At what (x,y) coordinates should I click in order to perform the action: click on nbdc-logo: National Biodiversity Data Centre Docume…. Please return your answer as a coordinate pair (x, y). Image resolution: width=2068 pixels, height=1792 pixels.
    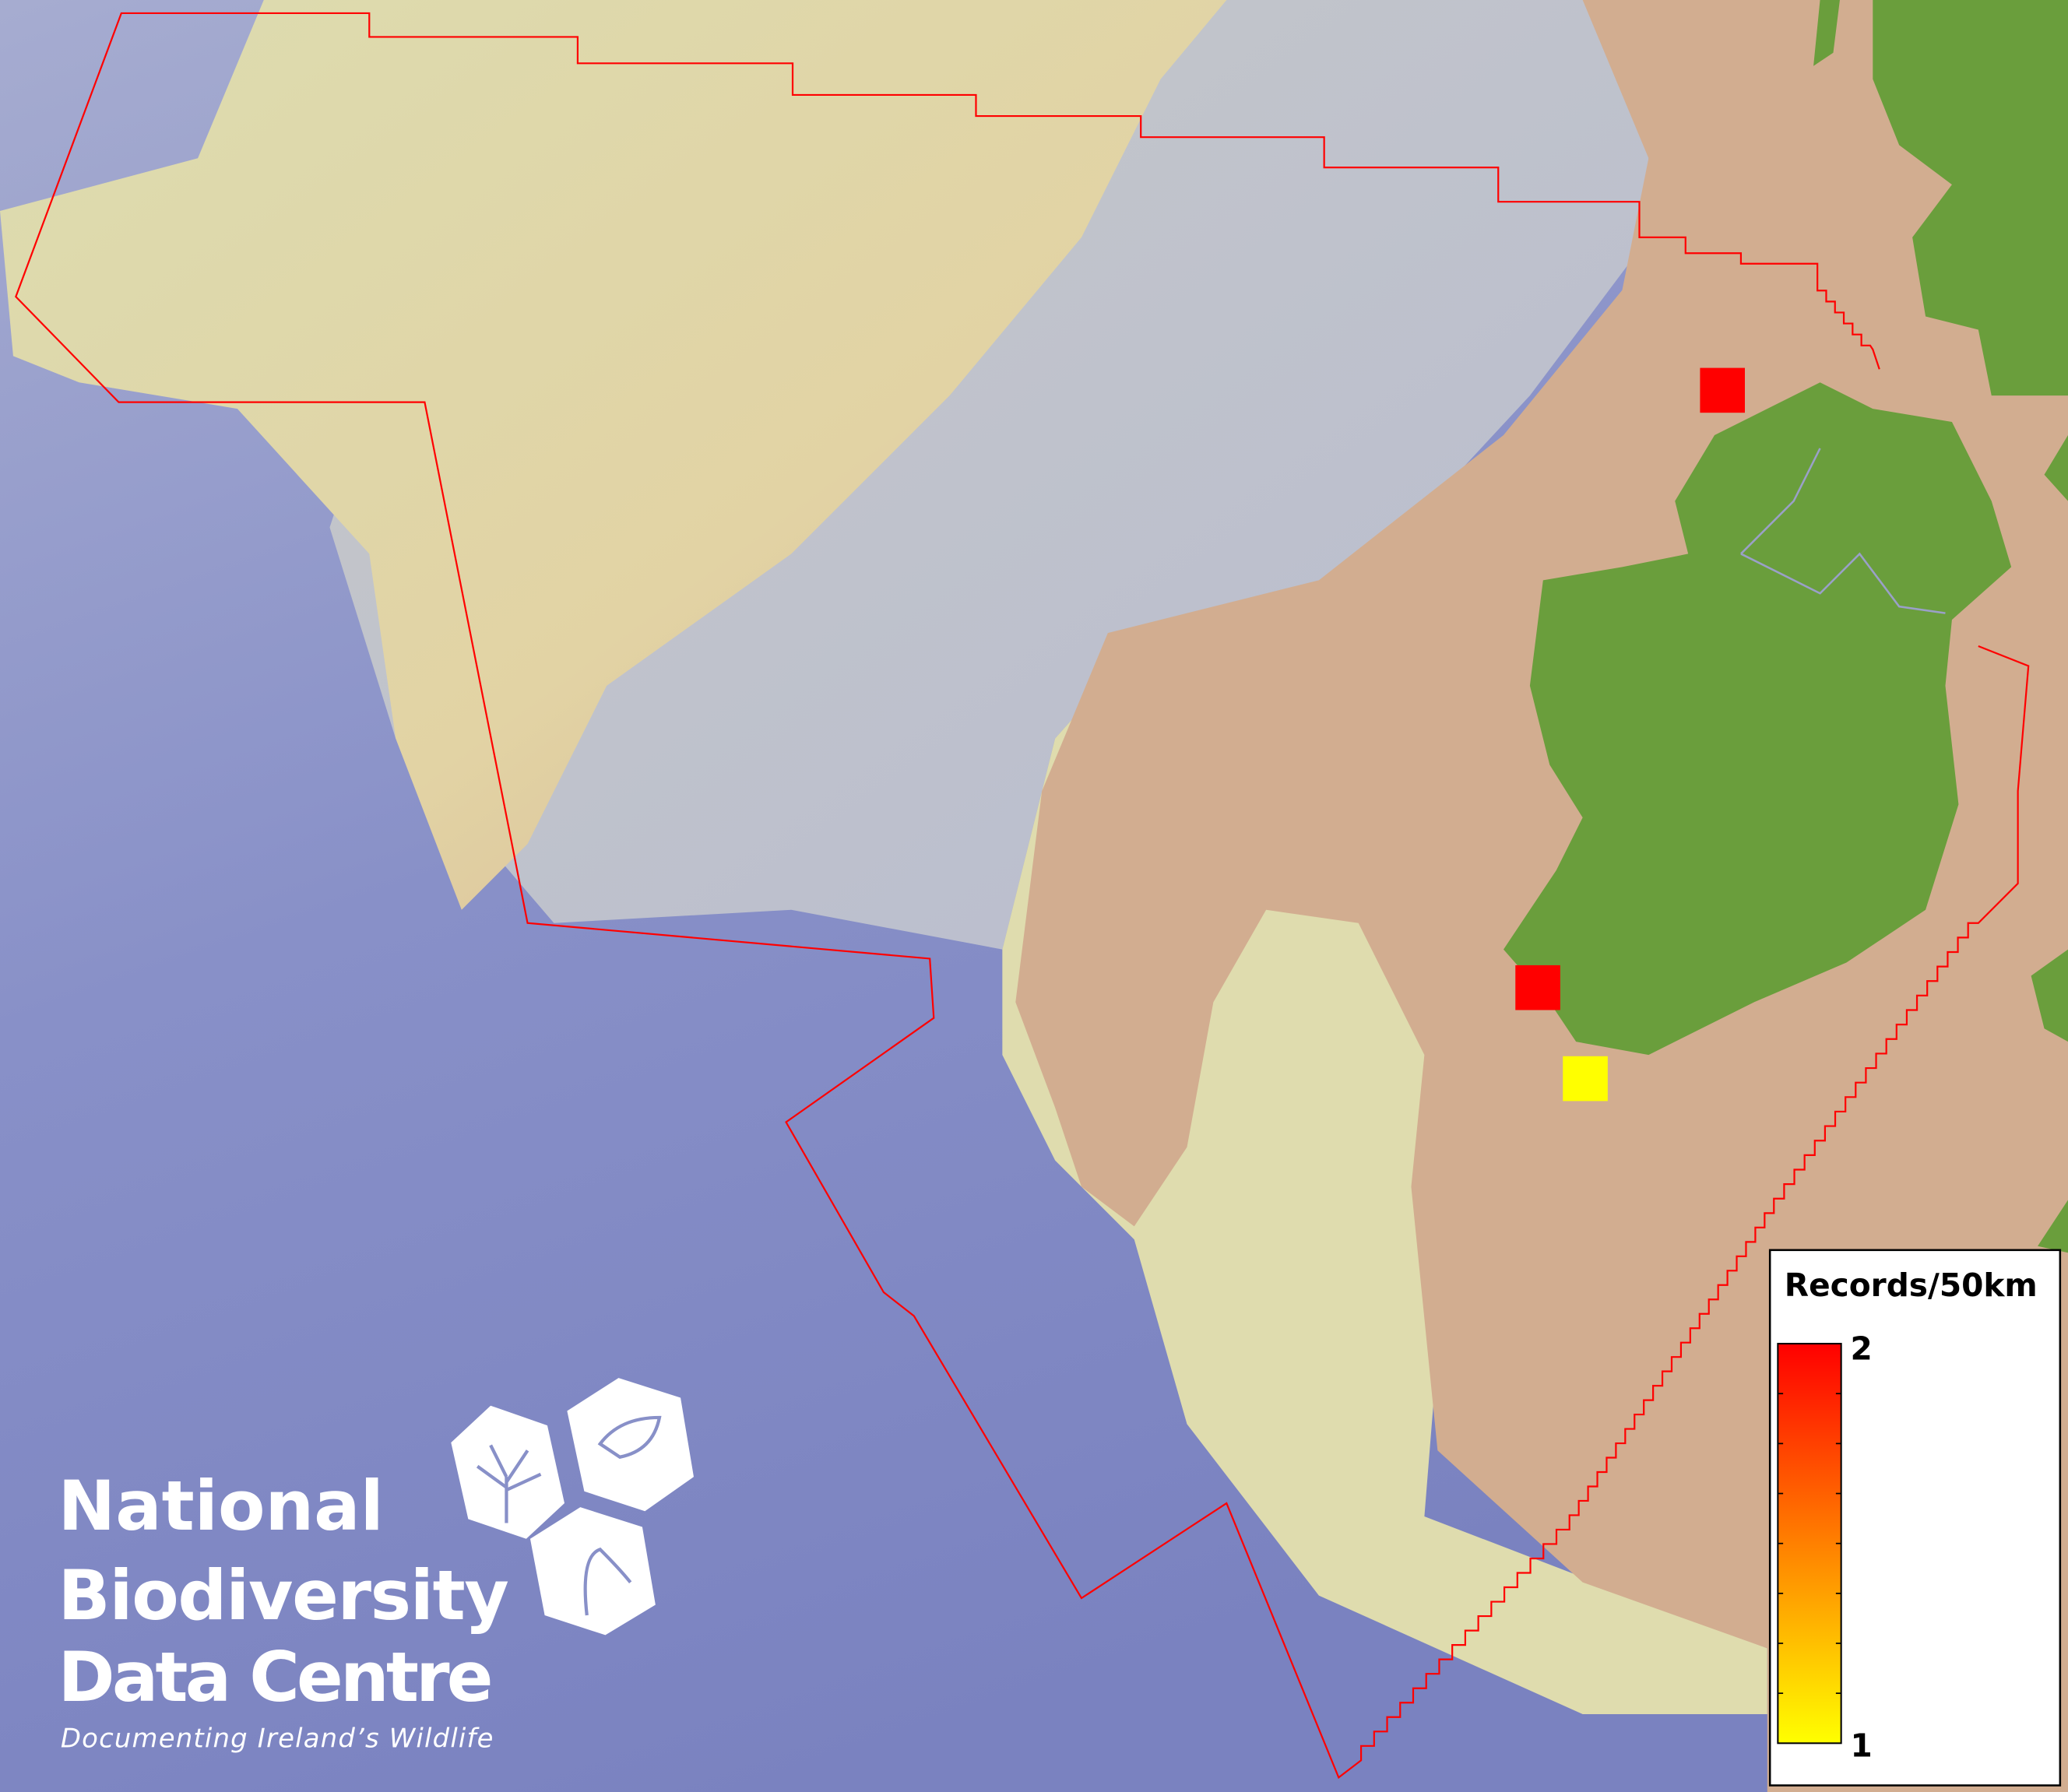
    Looking at the image, I should click on (376, 1565).